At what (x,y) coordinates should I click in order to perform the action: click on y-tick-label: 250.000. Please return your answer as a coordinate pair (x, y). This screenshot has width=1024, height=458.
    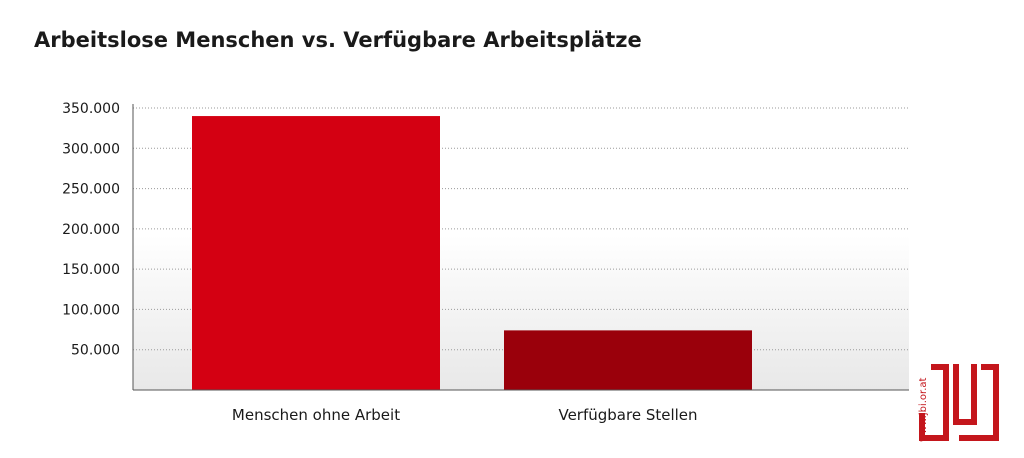
    Looking at the image, I should click on (91, 190).